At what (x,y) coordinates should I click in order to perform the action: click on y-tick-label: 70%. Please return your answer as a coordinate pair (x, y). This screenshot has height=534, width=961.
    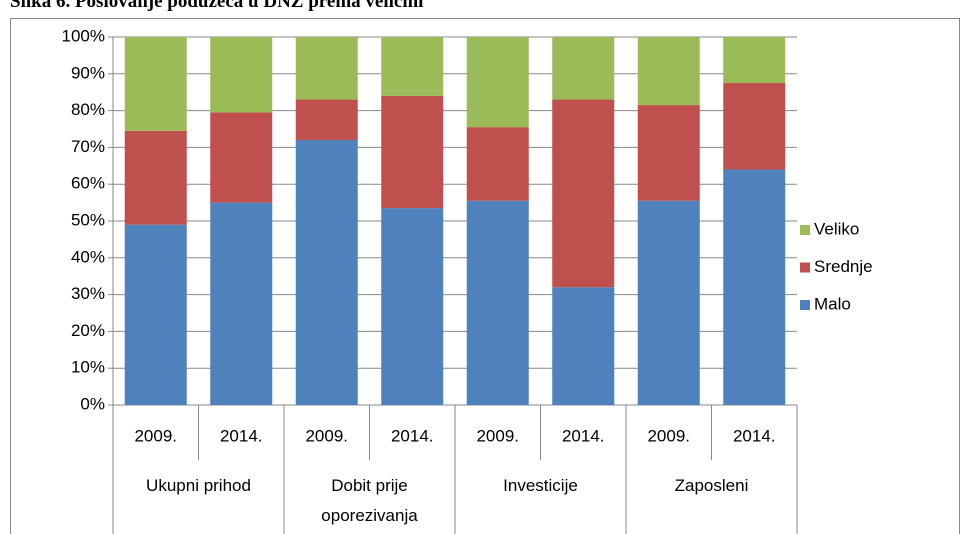
    Looking at the image, I should click on (88, 146).